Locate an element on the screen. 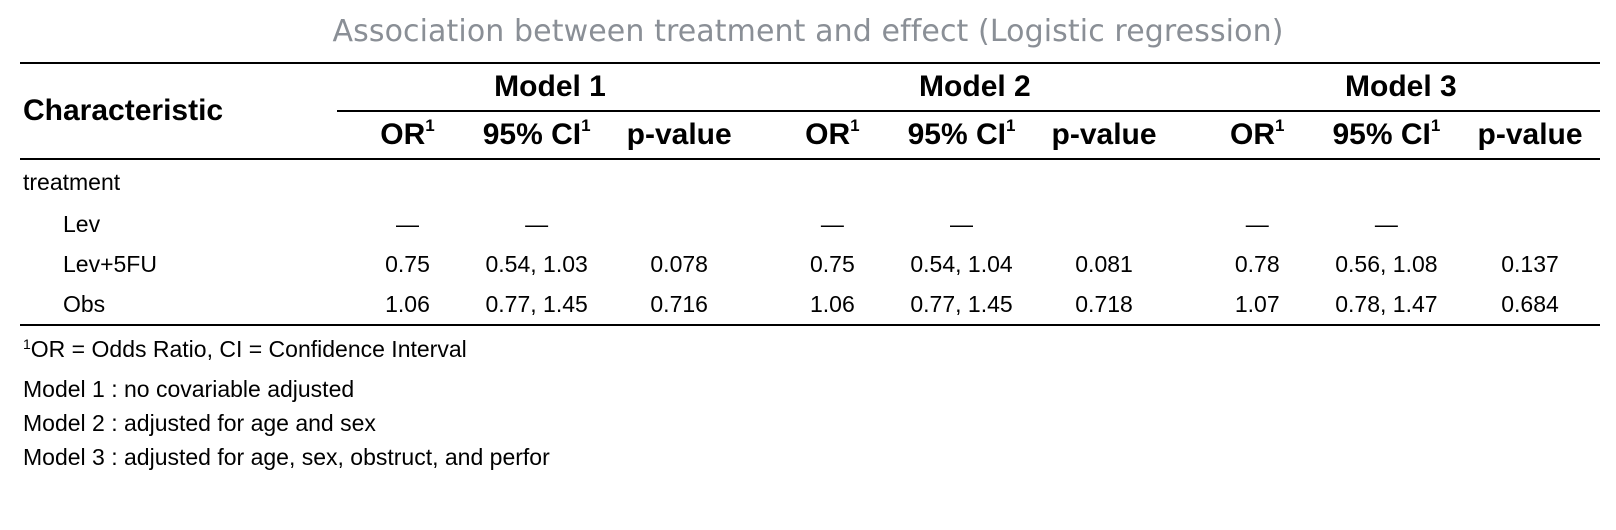  table-row: Lev — — — — — — is located at coordinates (810, 224).